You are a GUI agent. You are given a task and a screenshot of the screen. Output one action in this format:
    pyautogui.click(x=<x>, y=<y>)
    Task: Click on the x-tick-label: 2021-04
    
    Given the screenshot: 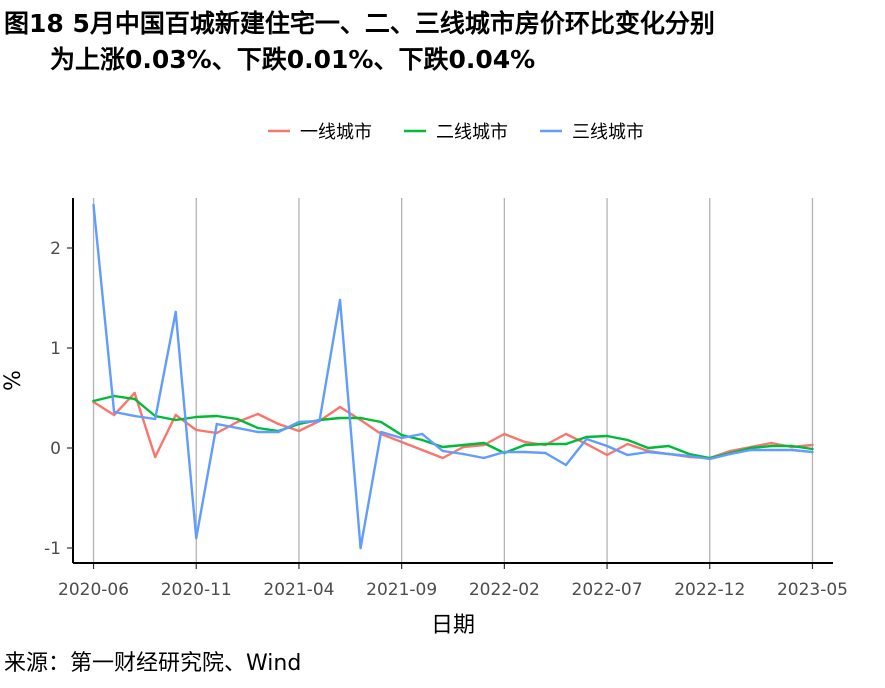 What is the action you would take?
    pyautogui.click(x=298, y=590)
    